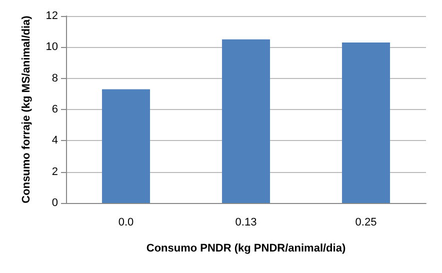 Image resolution: width=442 pixels, height=273 pixels. What do you see at coordinates (55, 140) in the screenshot?
I see `y-tick-label: 4` at bounding box center [55, 140].